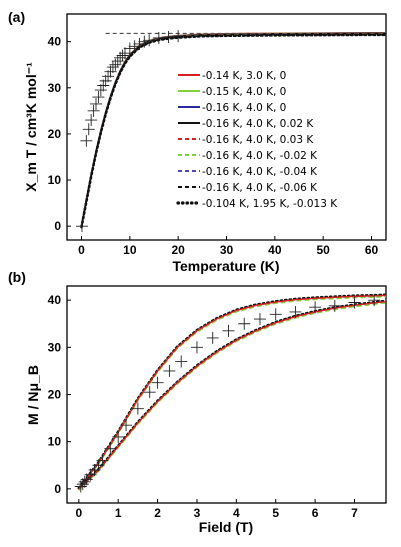  Describe the element at coordinates (275, 513) in the screenshot. I see `panel-b-xtick-label: 5` at that location.